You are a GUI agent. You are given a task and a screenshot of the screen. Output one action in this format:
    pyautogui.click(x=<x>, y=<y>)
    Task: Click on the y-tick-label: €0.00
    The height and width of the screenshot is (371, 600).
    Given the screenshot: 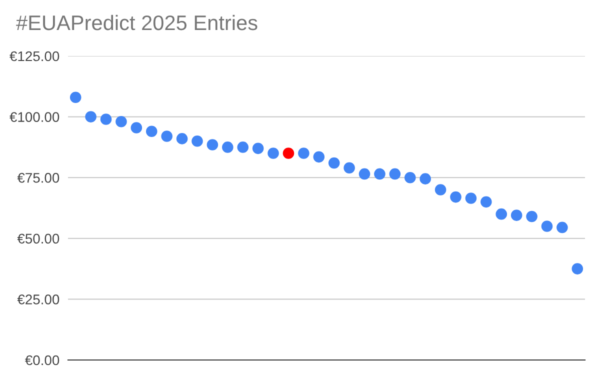 What is the action you would take?
    pyautogui.click(x=42, y=360)
    